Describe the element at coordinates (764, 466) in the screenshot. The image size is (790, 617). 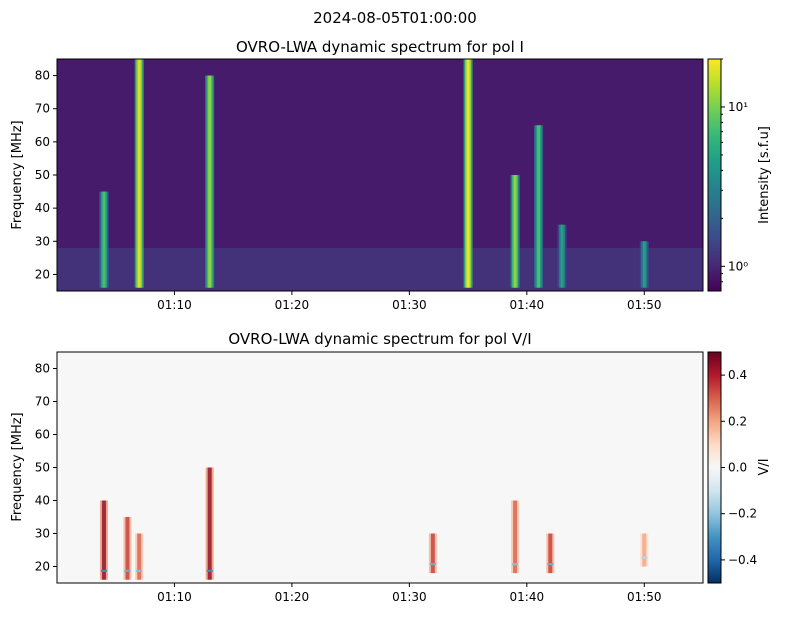
I see `pol-vi-colorbar-label: V/I` at that location.